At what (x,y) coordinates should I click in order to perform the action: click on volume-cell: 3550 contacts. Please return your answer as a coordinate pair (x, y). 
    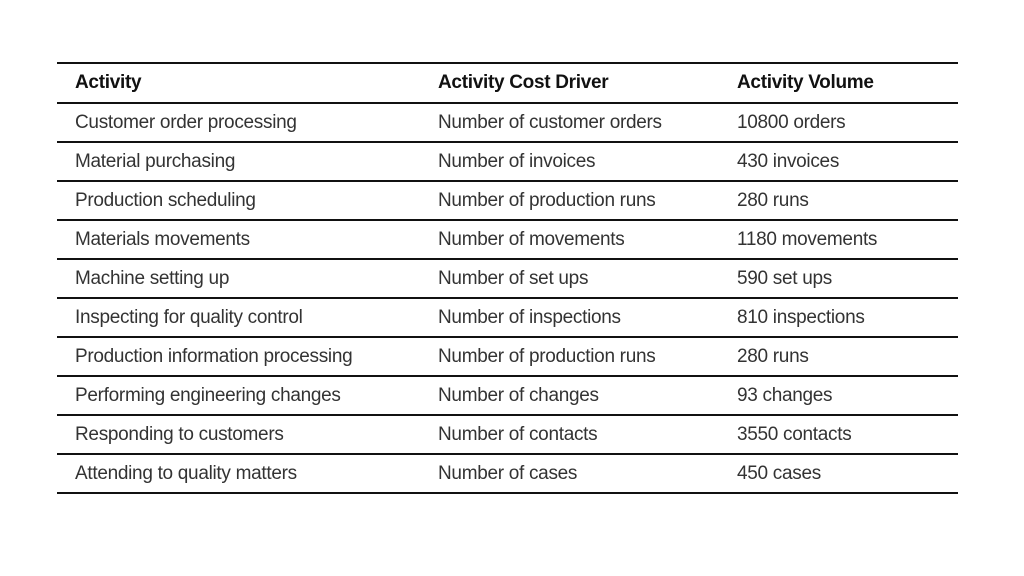
    Looking at the image, I should click on (794, 434).